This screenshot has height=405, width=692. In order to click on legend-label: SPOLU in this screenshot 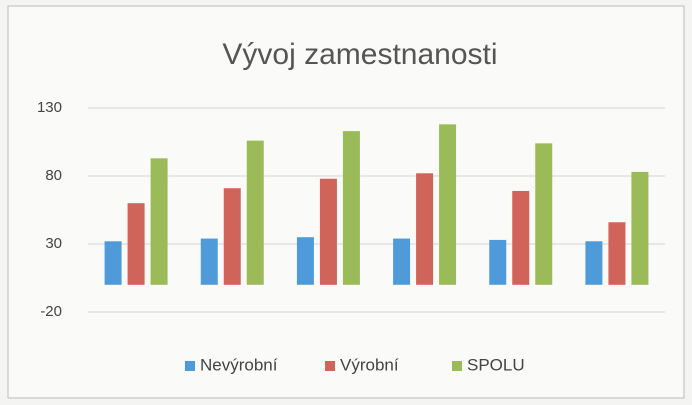, I will do `click(496, 364)`.